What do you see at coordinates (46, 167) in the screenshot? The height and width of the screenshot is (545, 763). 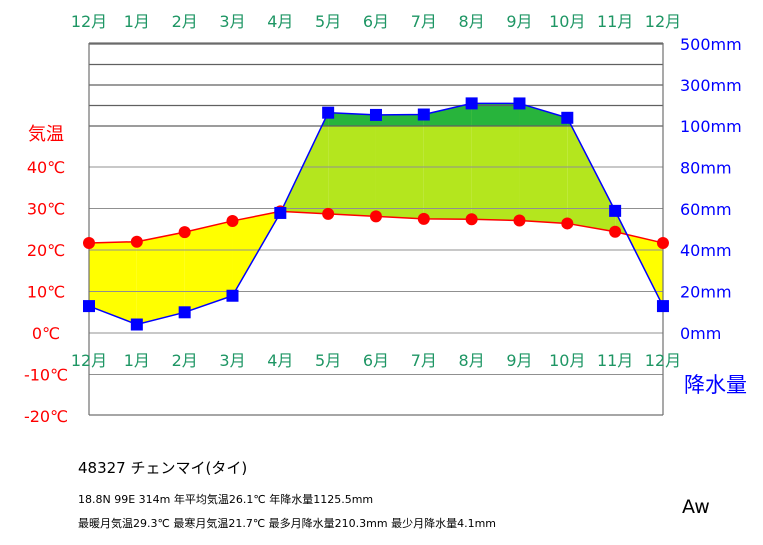 I see `temperature-tick: 40℃` at bounding box center [46, 167].